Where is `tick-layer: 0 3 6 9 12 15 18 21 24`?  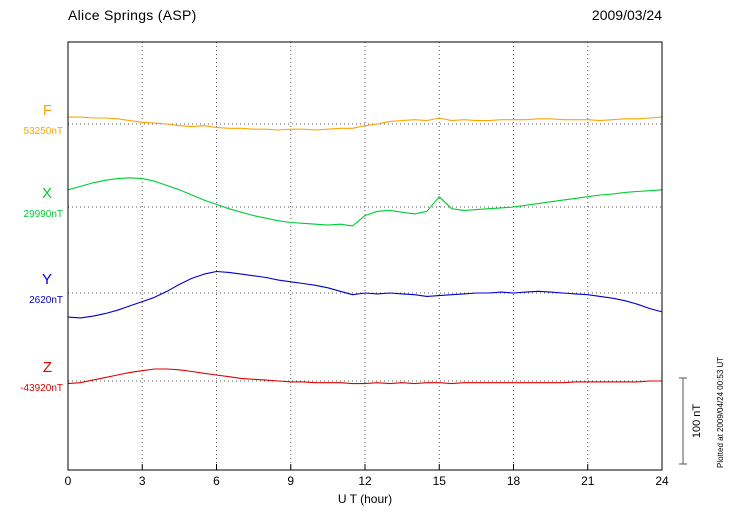 tick-layer: 0 3 6 9 12 15 18 21 24 is located at coordinates (367, 476).